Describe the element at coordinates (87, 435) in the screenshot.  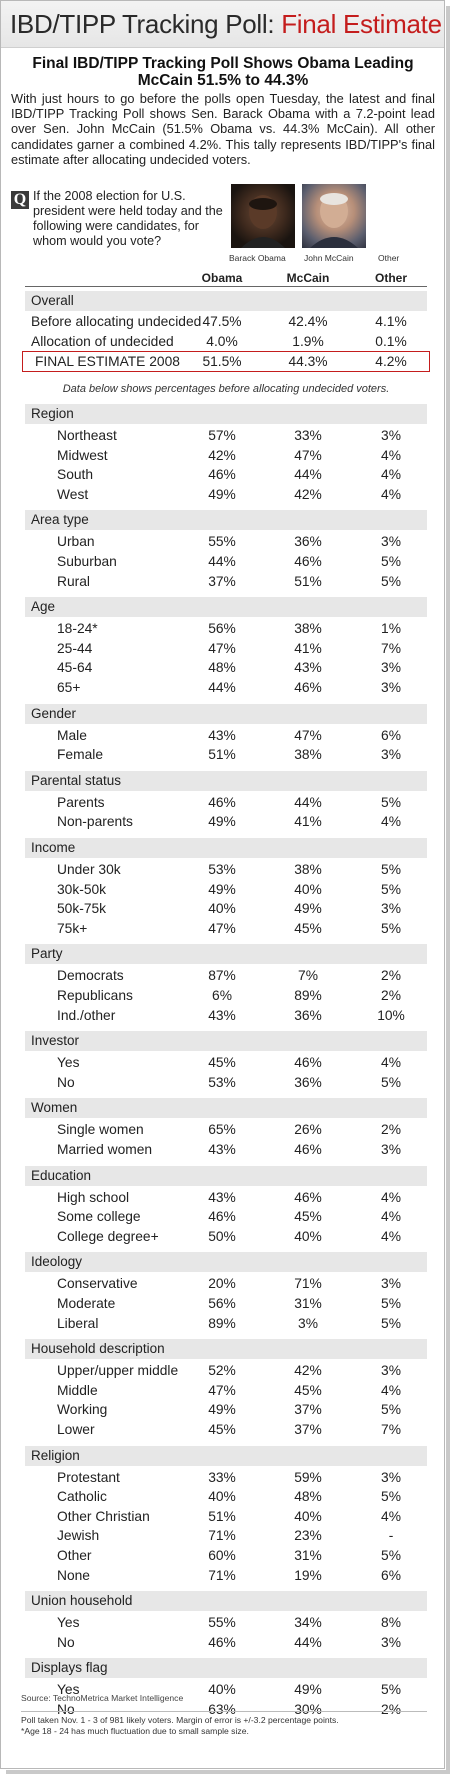
I see `row-label: Northeast` at that location.